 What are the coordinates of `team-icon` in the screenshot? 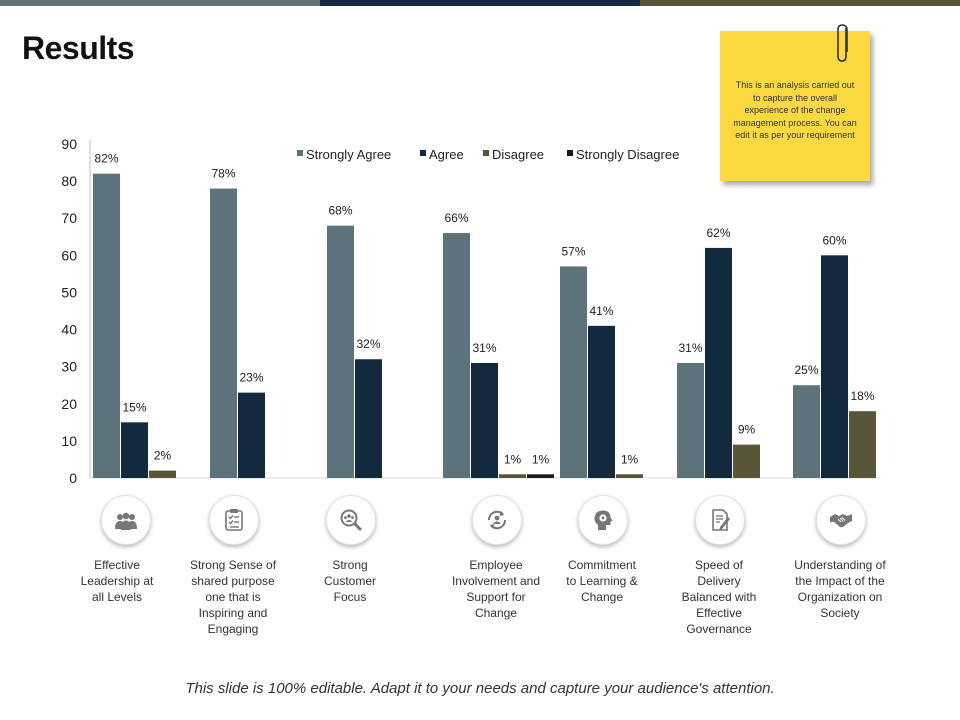 It's located at (126, 521).